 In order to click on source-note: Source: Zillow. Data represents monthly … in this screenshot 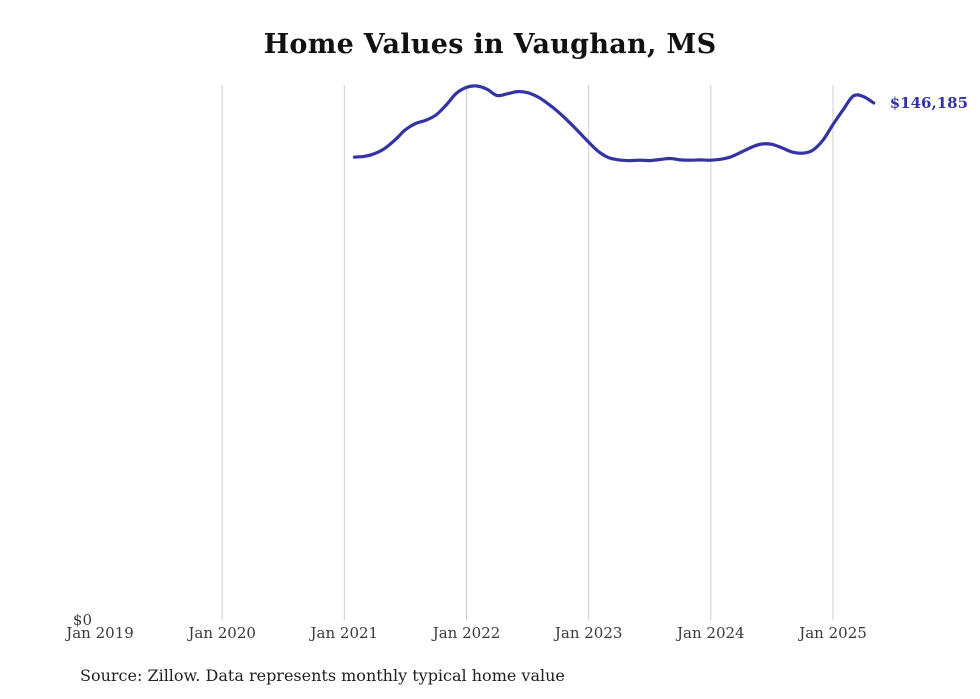, I will do `click(322, 675)`.